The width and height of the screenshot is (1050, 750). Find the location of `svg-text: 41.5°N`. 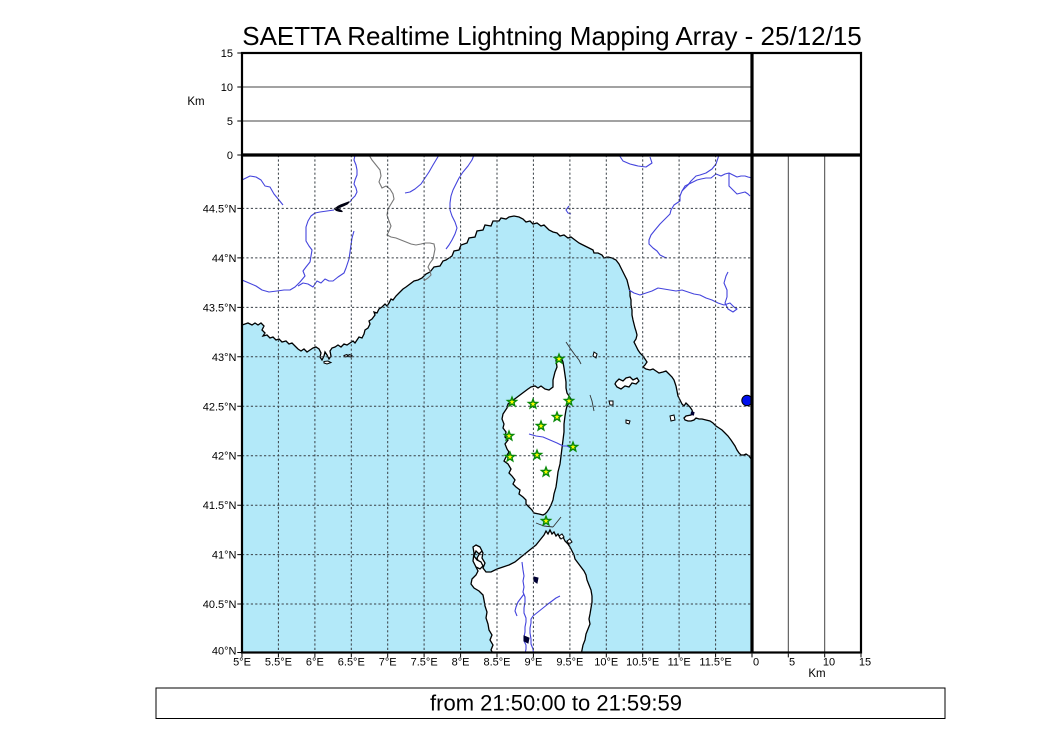

svg-text: 41.5°N is located at coordinates (220, 506).